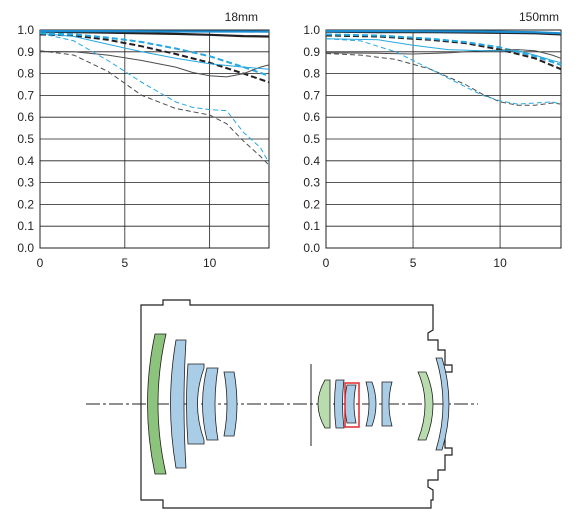  Describe the element at coordinates (425, 406) in the screenshot. I see `rear-lens-element-green` at that location.